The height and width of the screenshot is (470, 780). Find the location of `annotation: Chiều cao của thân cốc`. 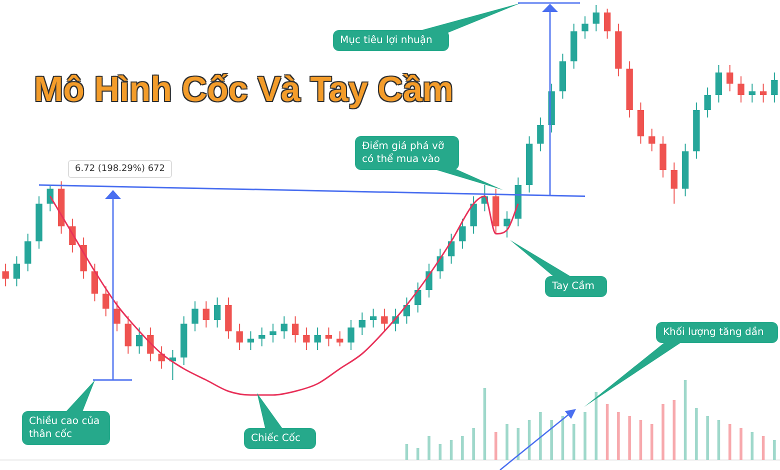

annotation: Chiều cao của thân cốc is located at coordinates (66, 428).